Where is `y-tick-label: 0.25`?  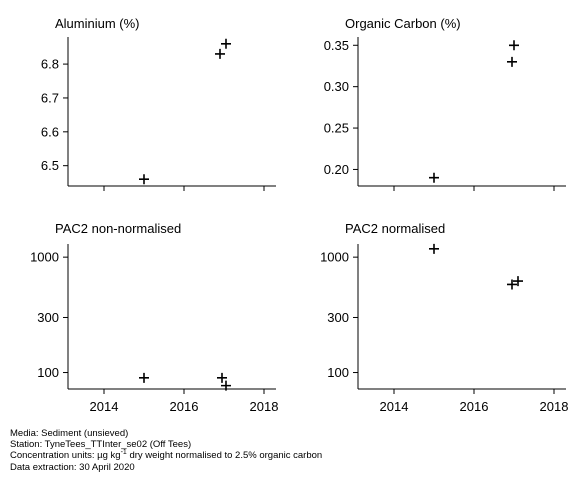
y-tick-label: 0.25 is located at coordinates (336, 128).